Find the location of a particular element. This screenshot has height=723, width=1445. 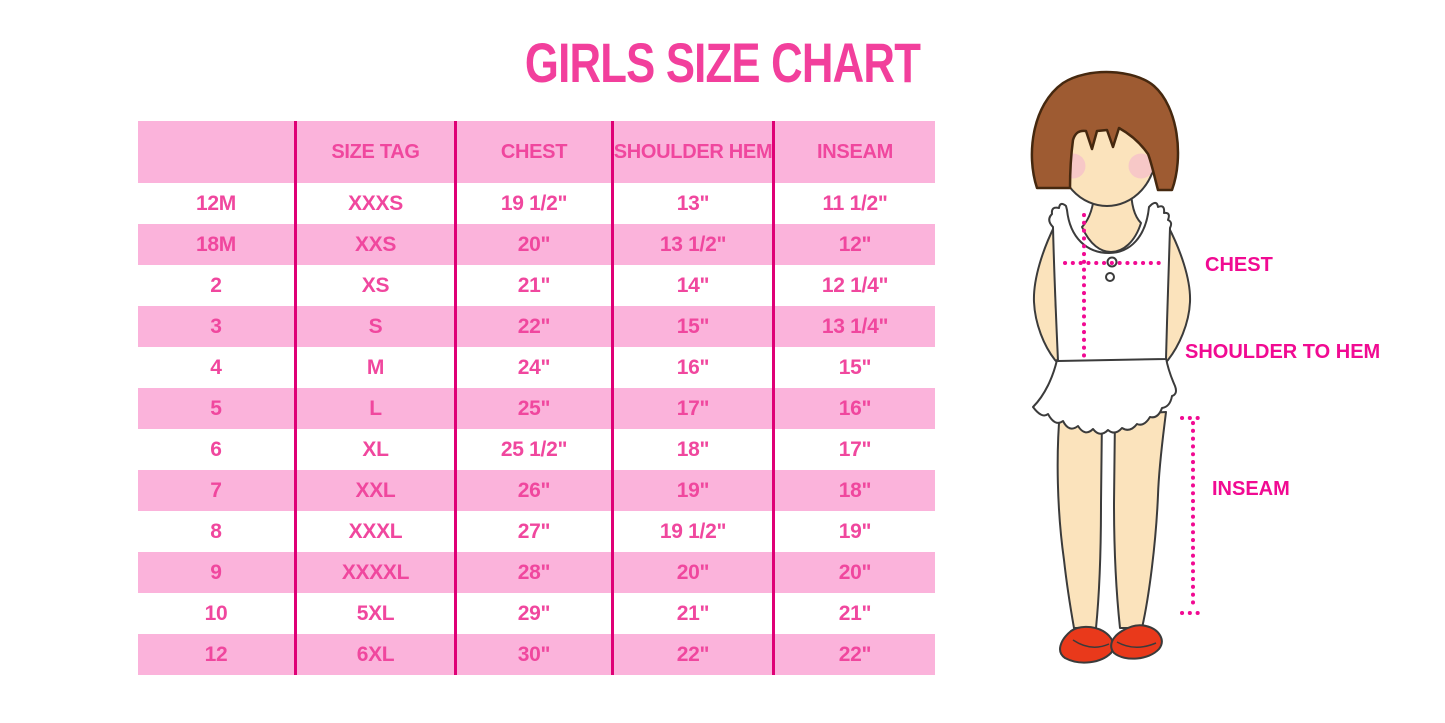

table-row: 3 S 22" 15" 13 1/4" is located at coordinates (536, 326).